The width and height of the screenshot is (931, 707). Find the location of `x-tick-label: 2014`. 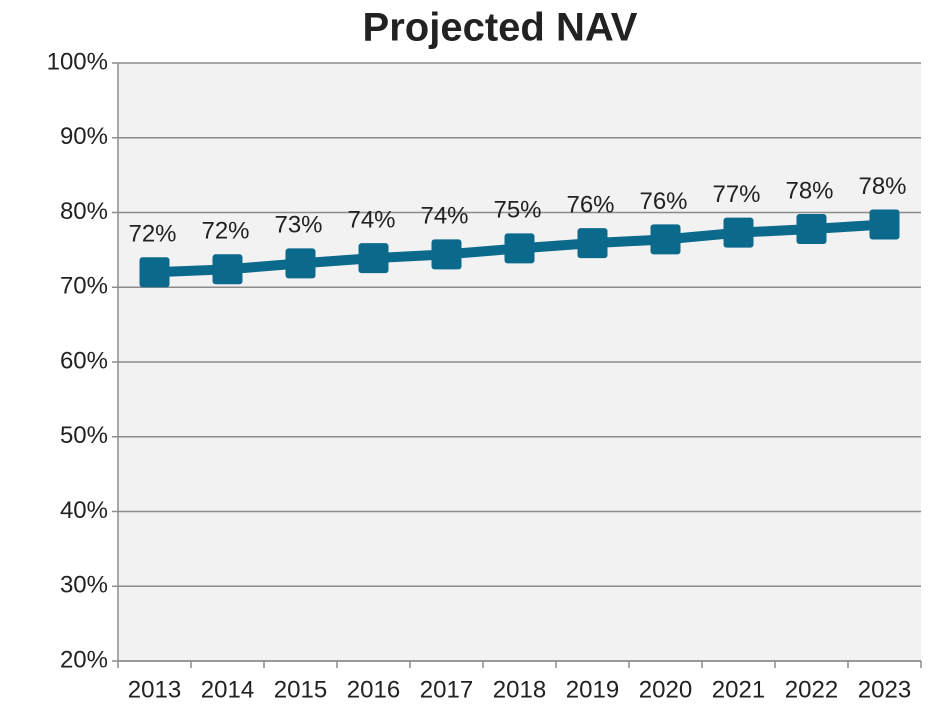

x-tick-label: 2014 is located at coordinates (227, 689).